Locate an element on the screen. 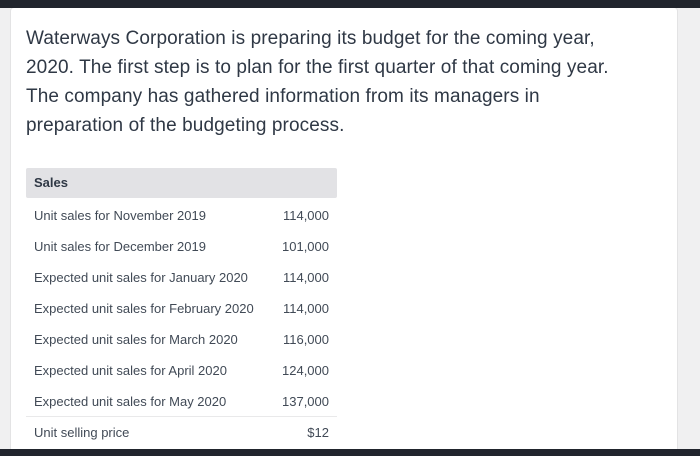  table-row: Unit sales for November 2019 114,000 is located at coordinates (181, 215).